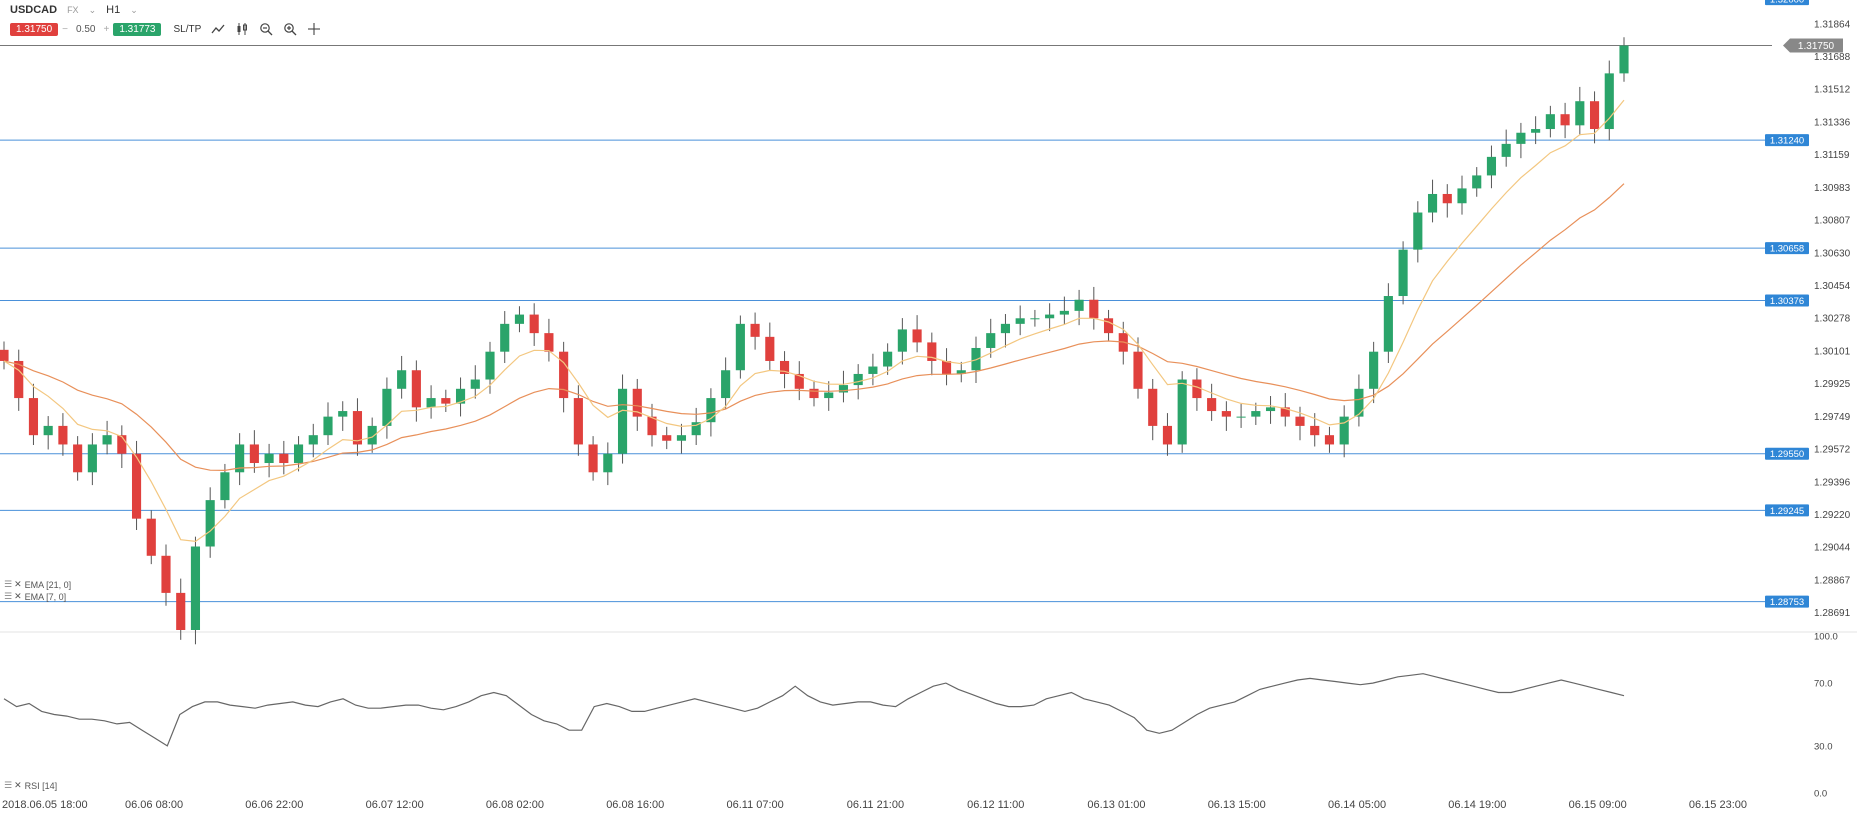 This screenshot has height=818, width=1857. I want to click on timeframe-selector: H1, so click(113, 10).